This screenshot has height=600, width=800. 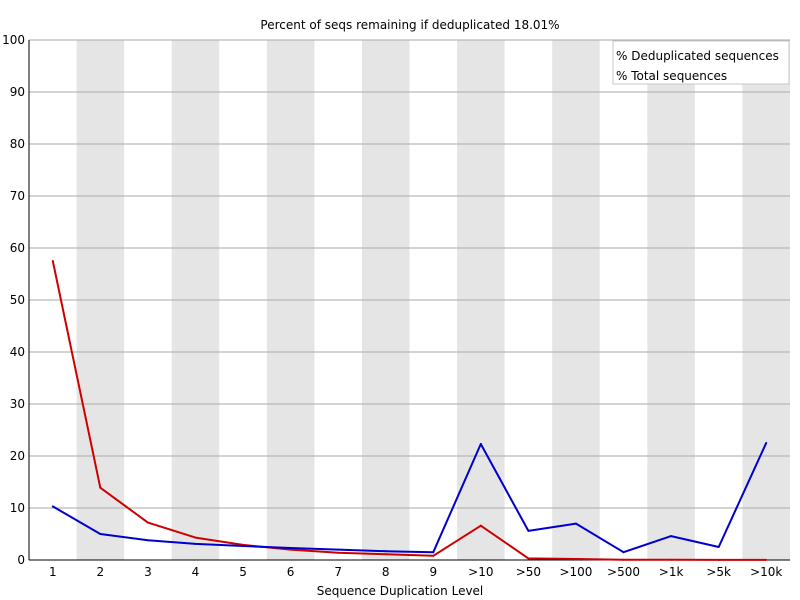 I want to click on x-tick-label: 8, so click(x=386, y=572).